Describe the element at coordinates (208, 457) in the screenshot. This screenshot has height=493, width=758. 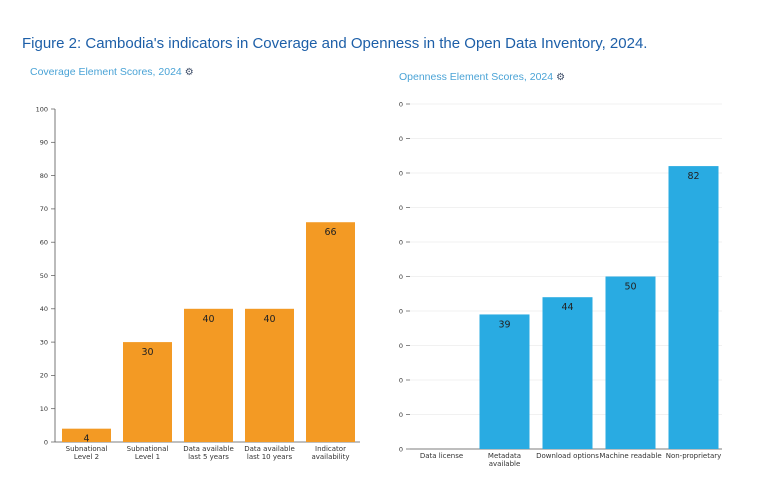
I see `coverage-category-label: last 5 years` at that location.